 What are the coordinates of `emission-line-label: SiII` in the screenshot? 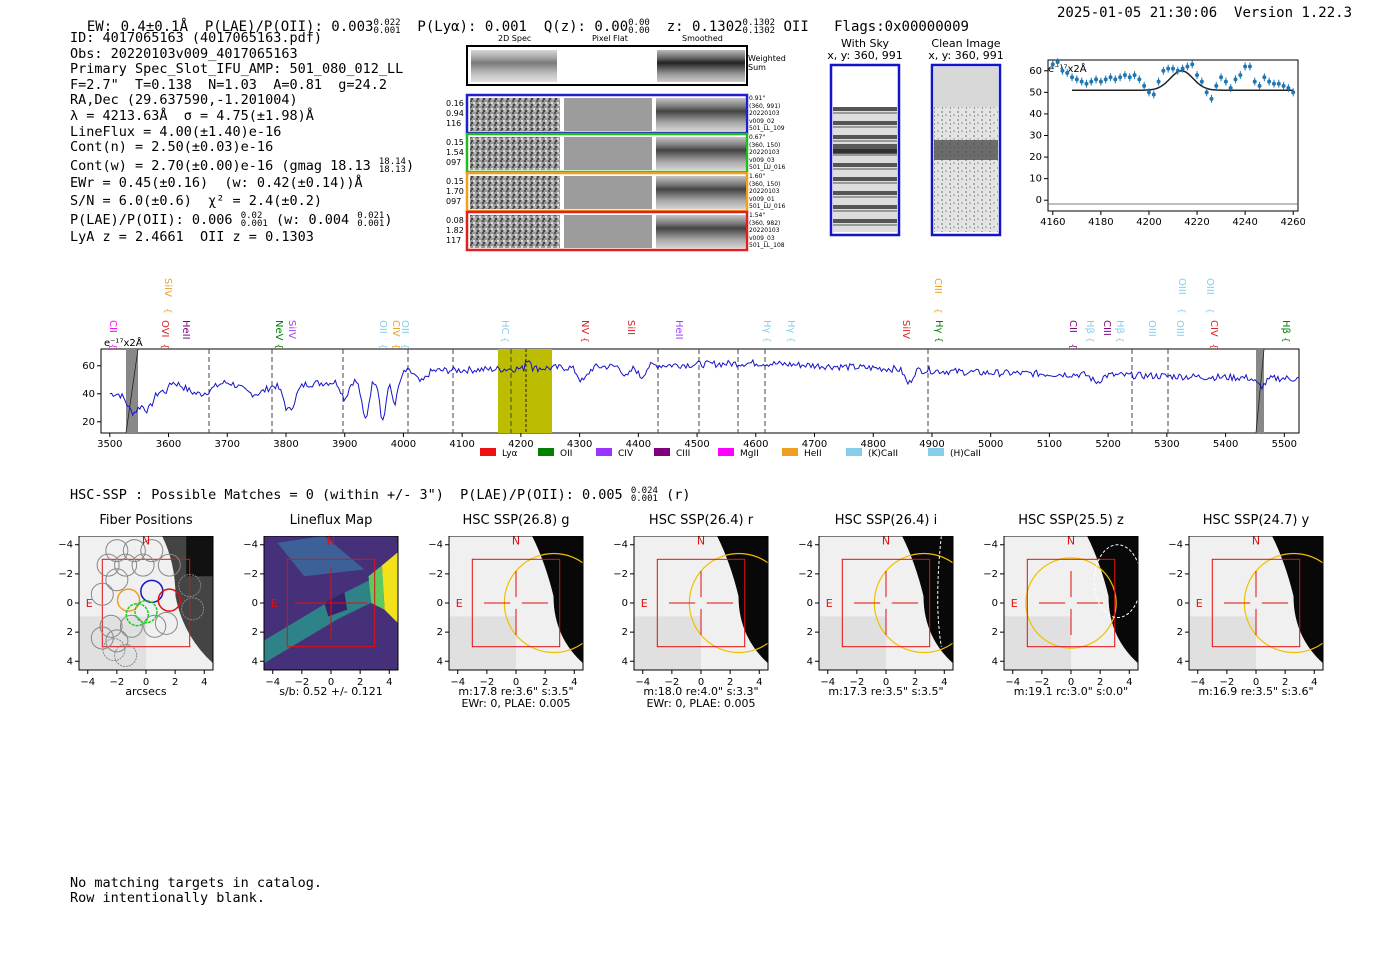 It's located at (630, 327).